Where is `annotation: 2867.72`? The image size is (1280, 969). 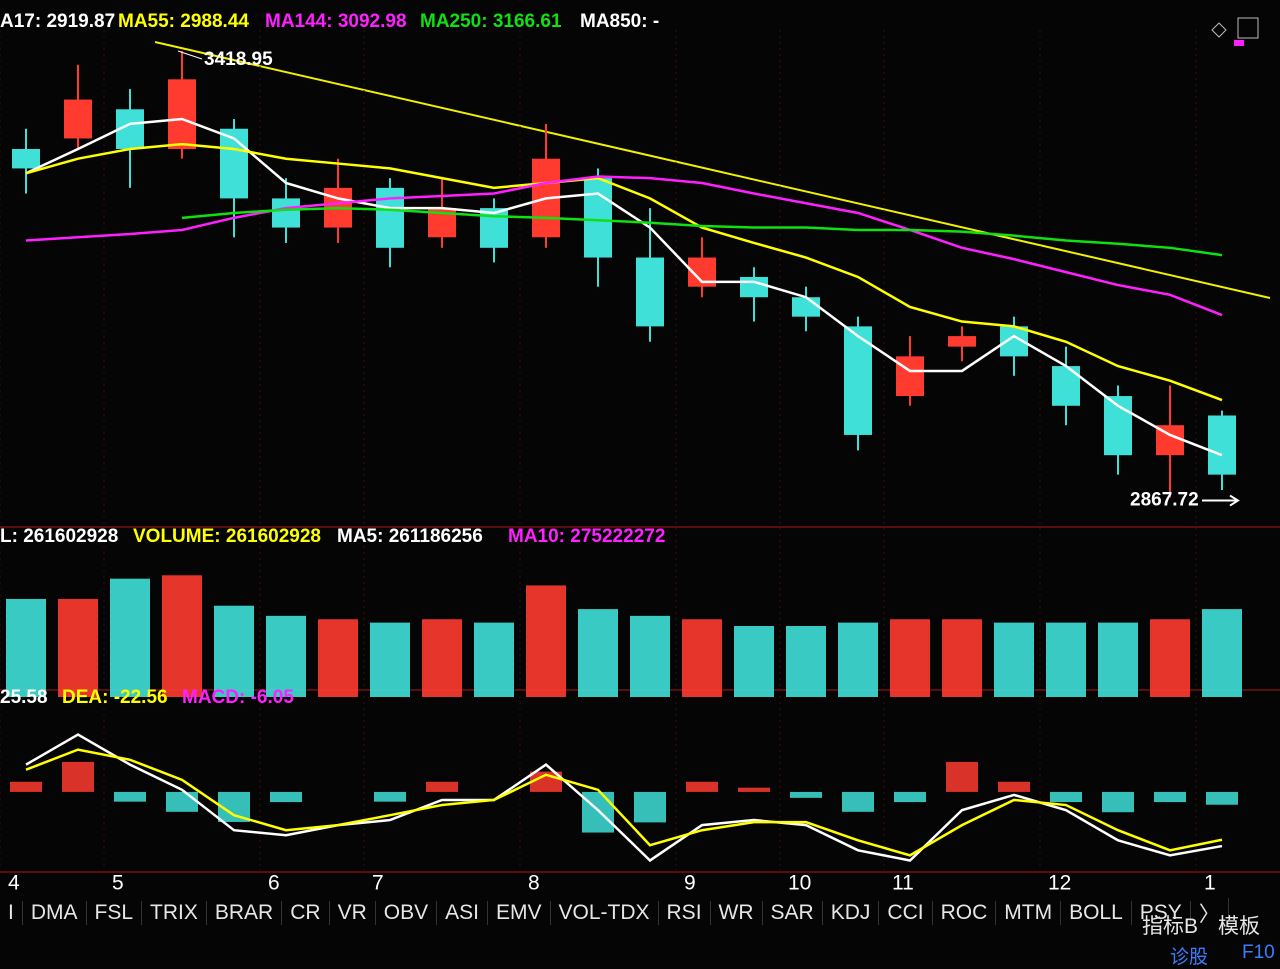
annotation: 2867.72 is located at coordinates (1164, 500).